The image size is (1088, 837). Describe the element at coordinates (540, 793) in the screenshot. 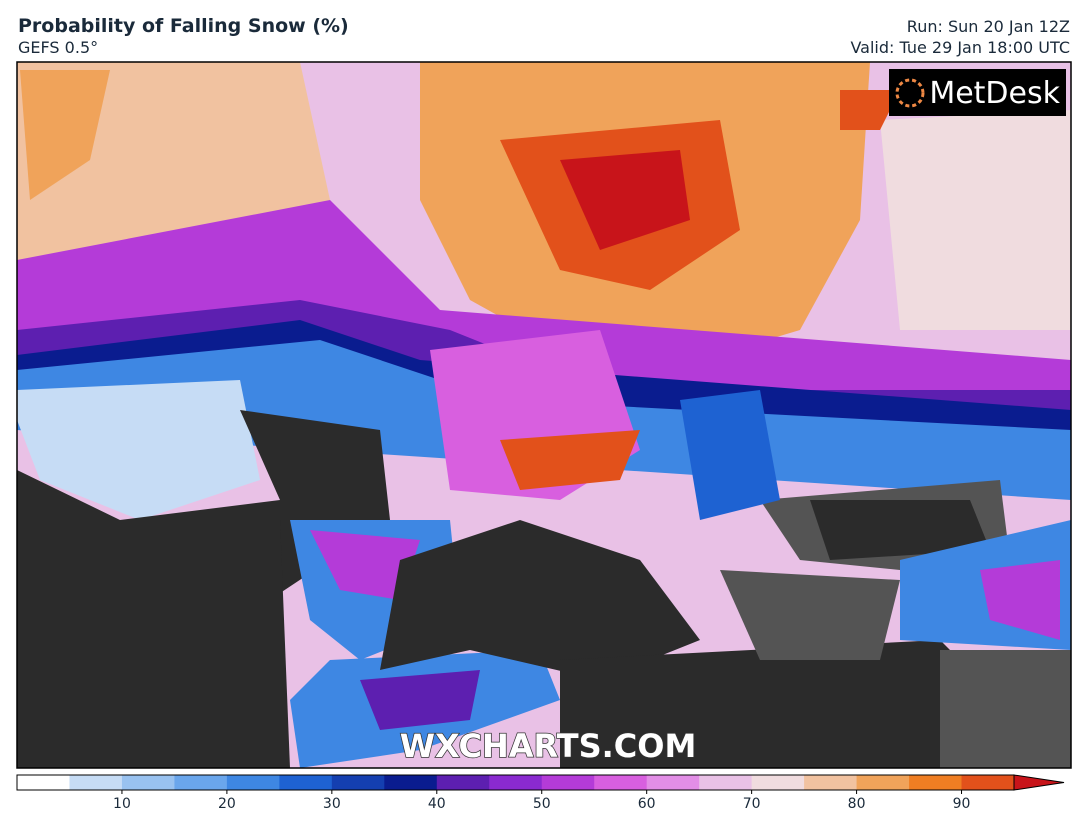

I see `colorbar: 10 20 30 40 50 60 70 80 90` at that location.